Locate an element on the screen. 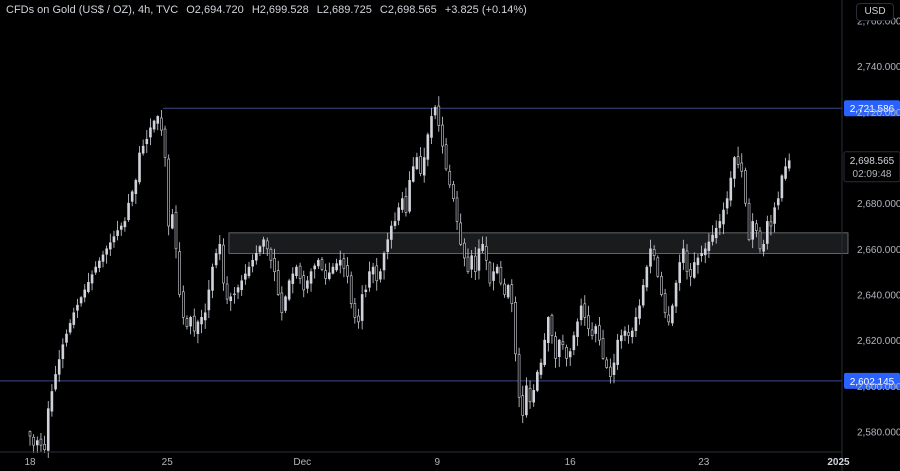 This screenshot has height=471, width=900. change-value: +3.825 (+0.14%) is located at coordinates (485, 10).